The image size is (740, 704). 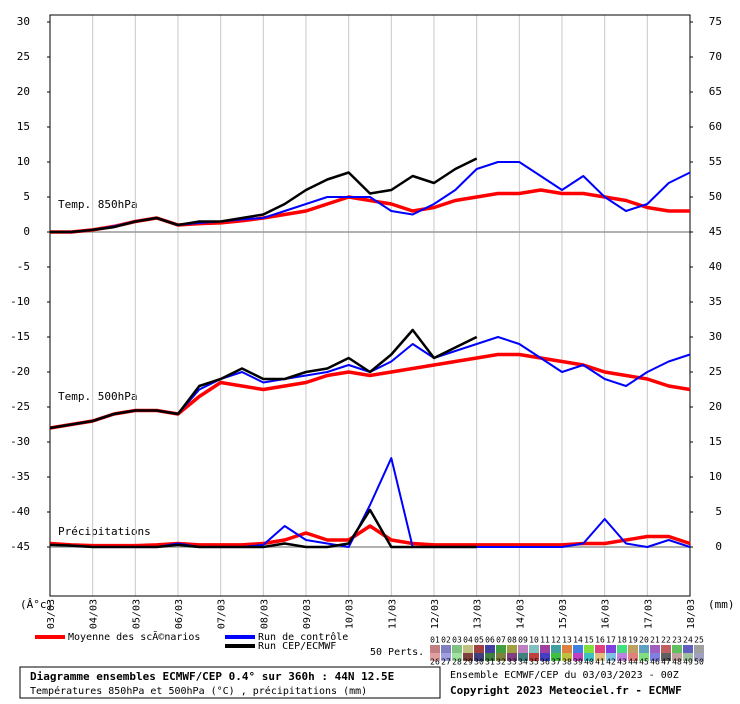 What do you see at coordinates (600, 662) in the screenshot?
I see `member-label: 41` at bounding box center [600, 662].